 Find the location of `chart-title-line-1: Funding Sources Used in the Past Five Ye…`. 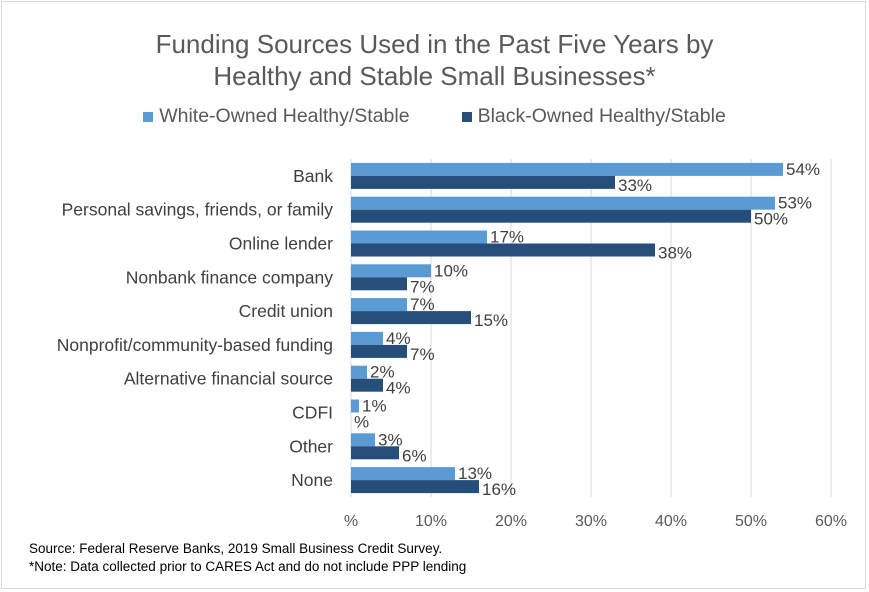

chart-title-line-1: Funding Sources Used in the Past Five Ye… is located at coordinates (434, 44).